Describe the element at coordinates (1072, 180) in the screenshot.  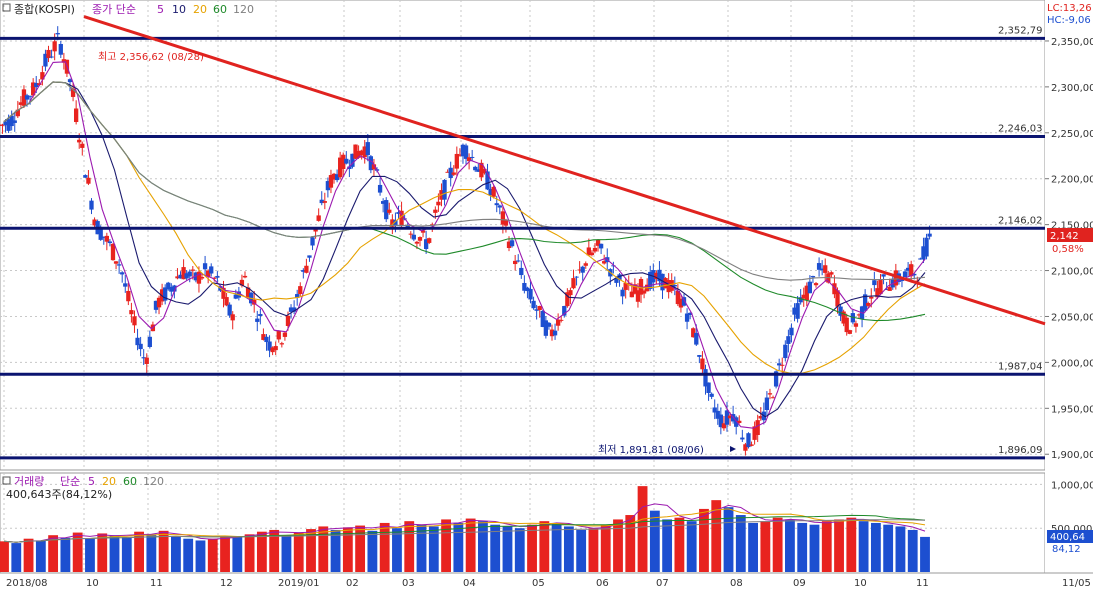
I see `price-tick-label: 2,200,00` at that location.